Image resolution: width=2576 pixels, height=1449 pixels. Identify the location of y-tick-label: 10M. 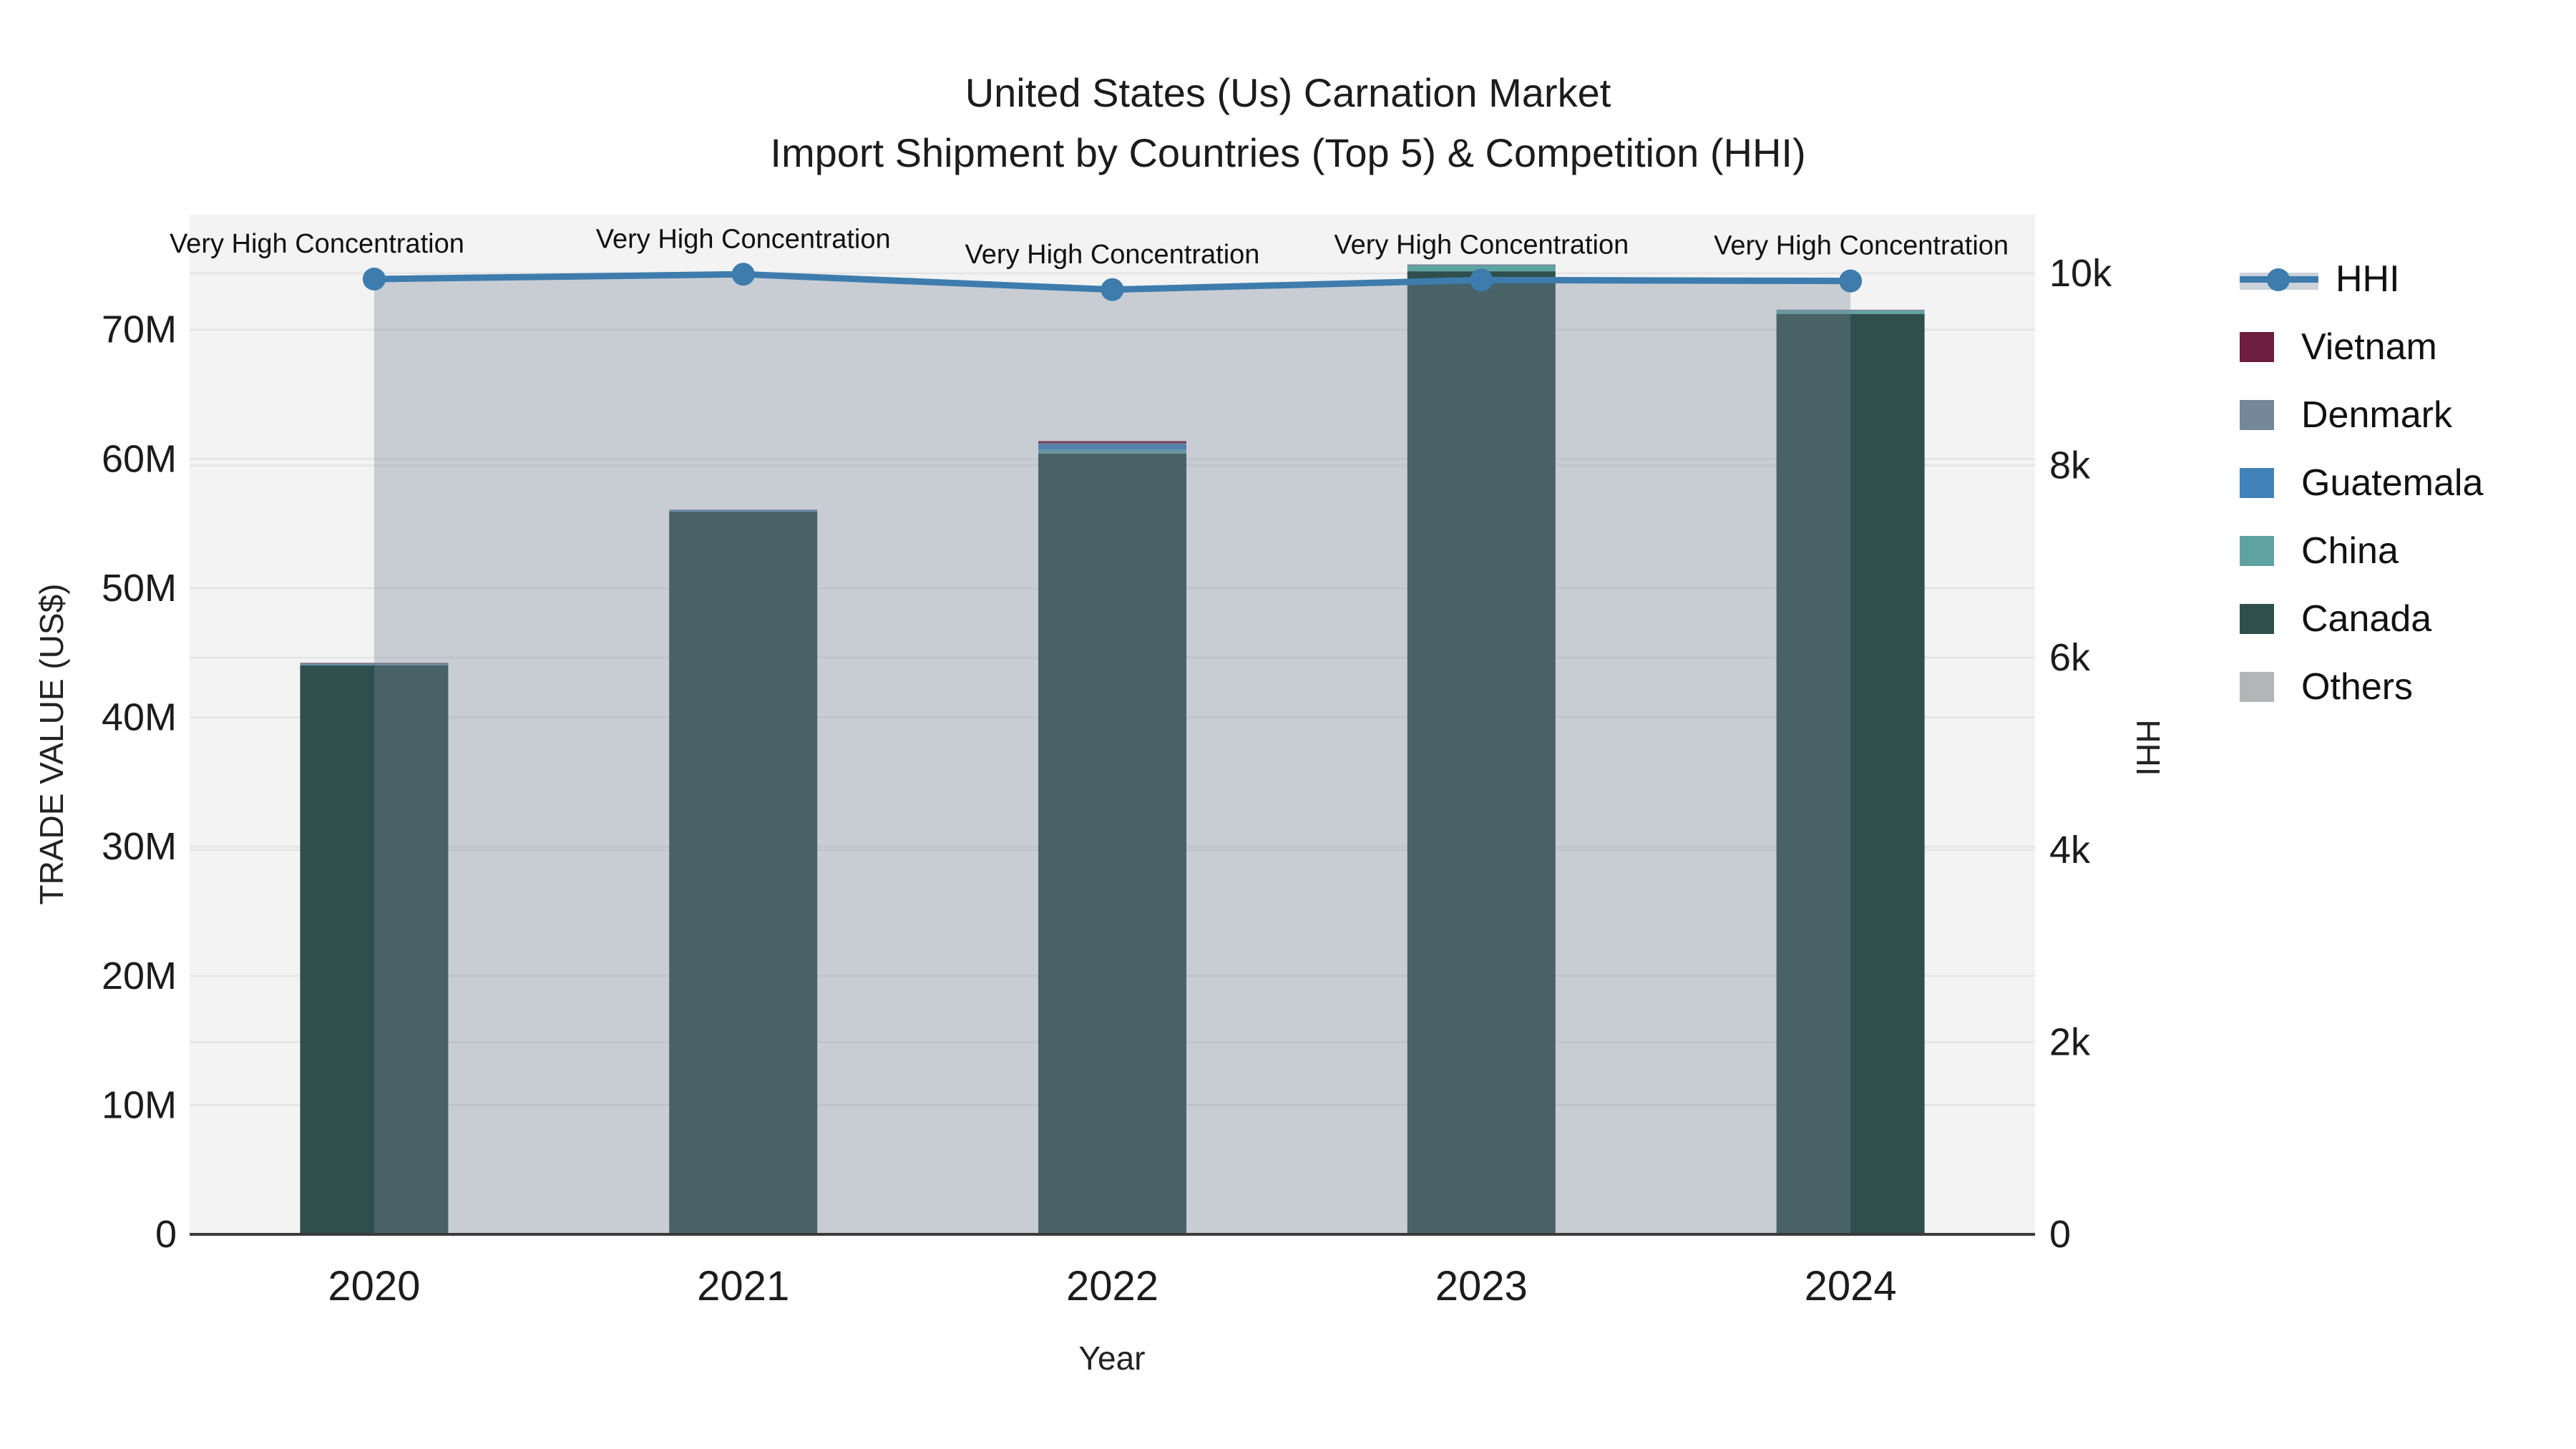
(139, 1104).